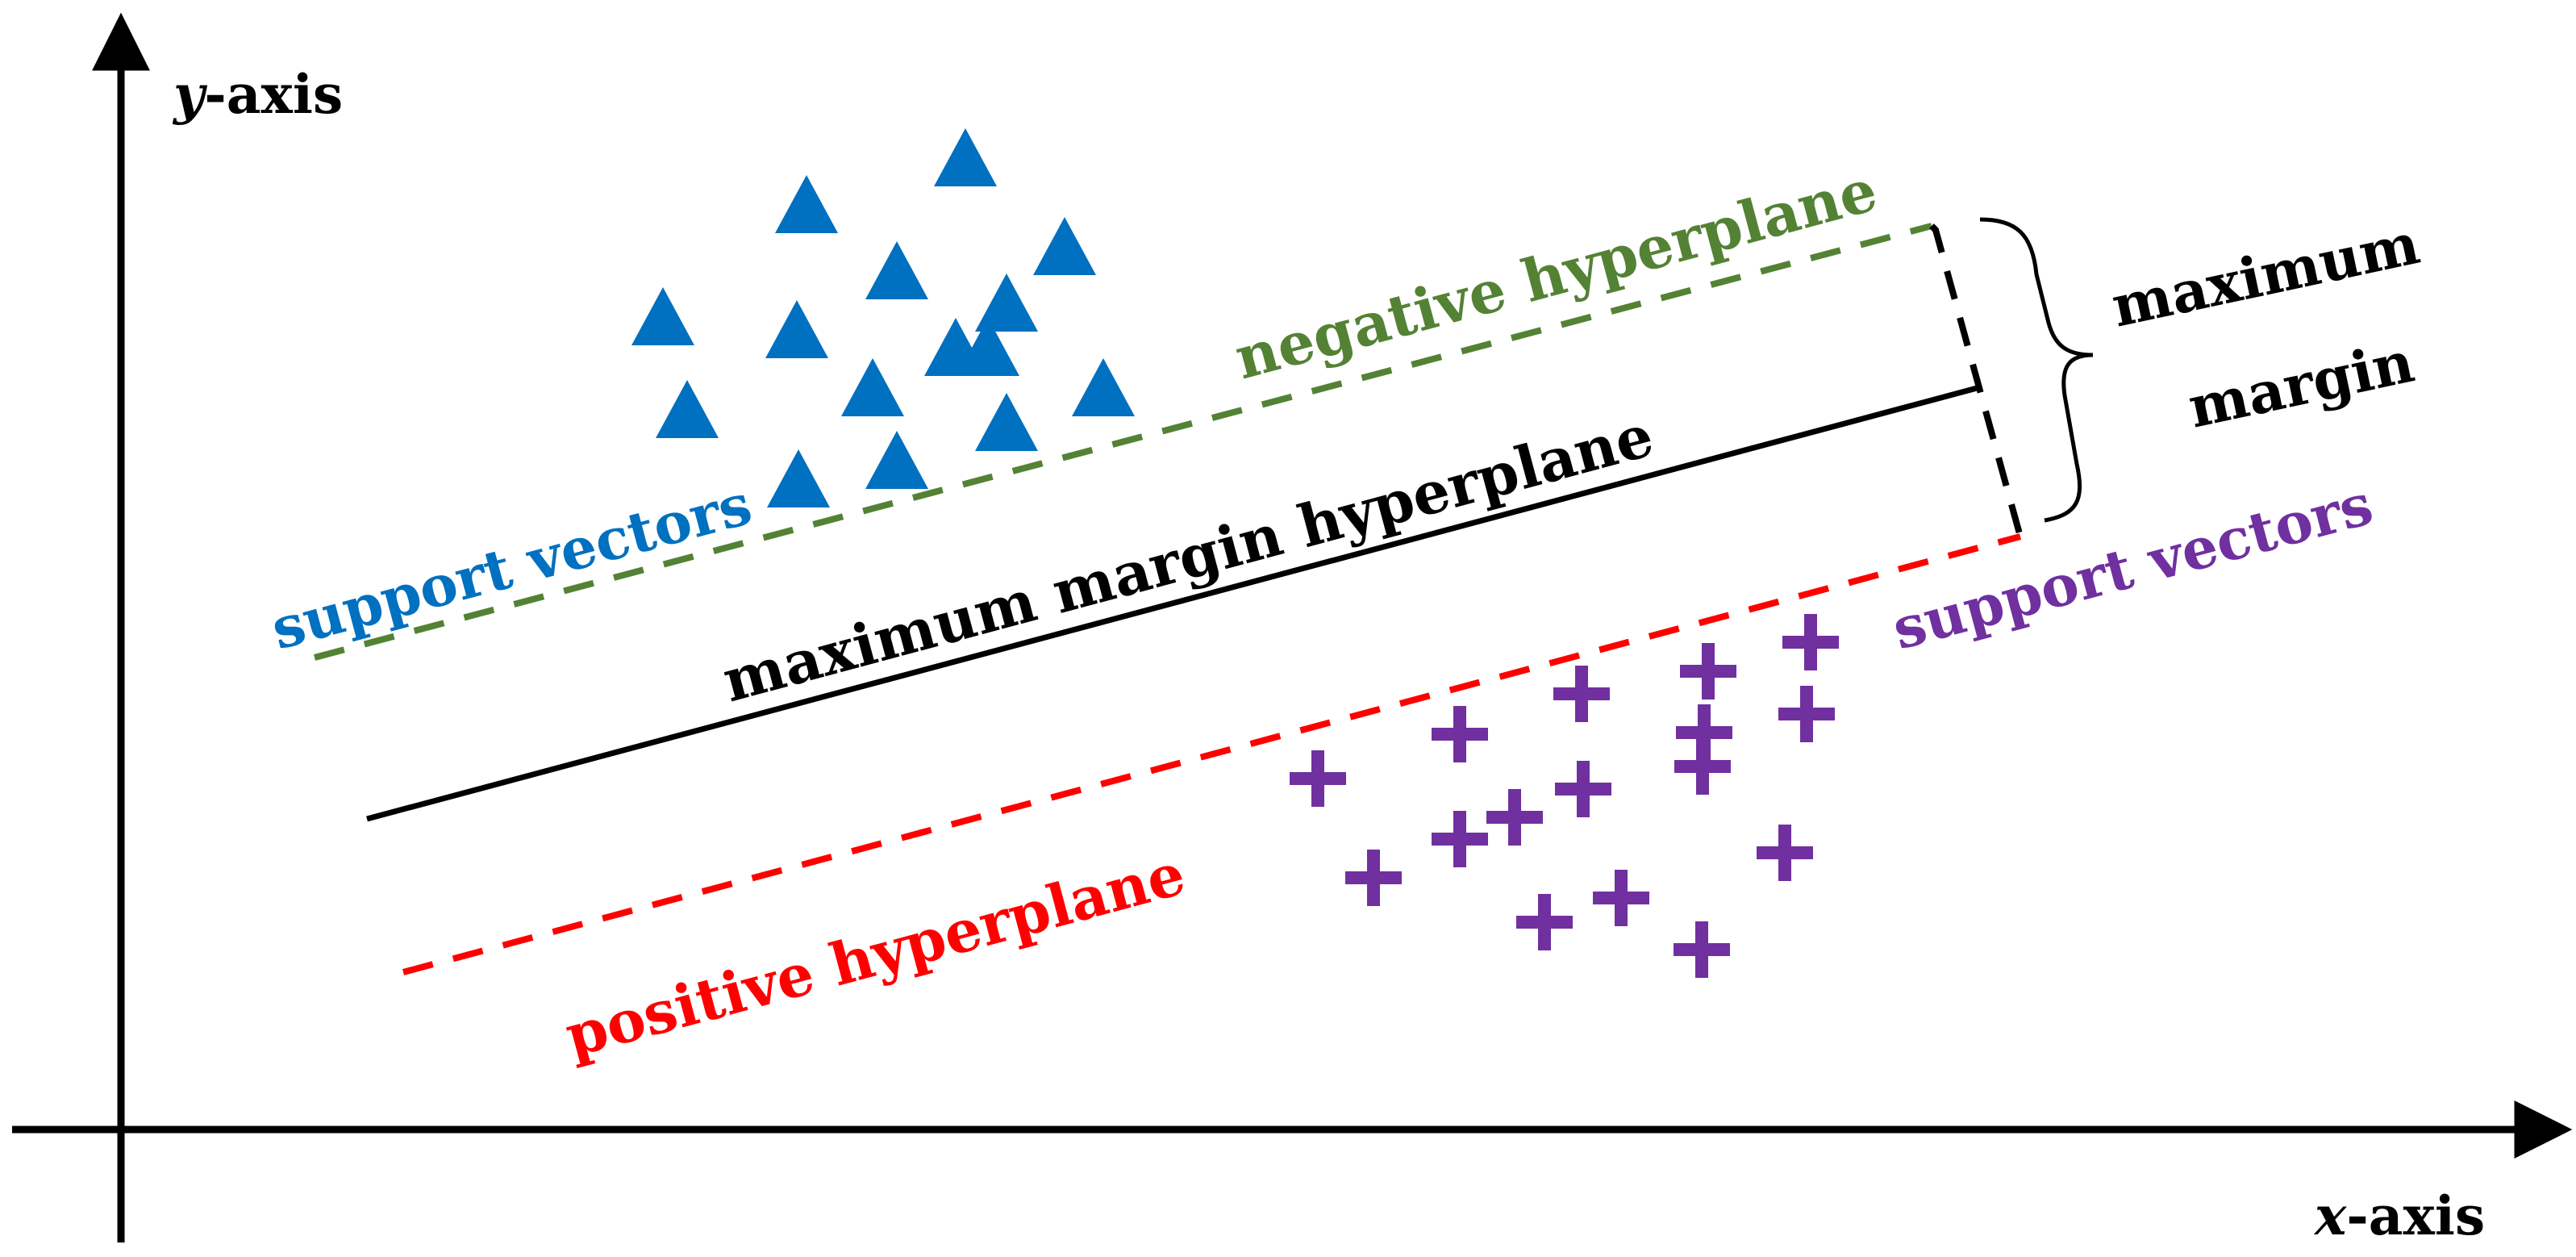  I want to click on margin-label: margin, so click(2301, 384).